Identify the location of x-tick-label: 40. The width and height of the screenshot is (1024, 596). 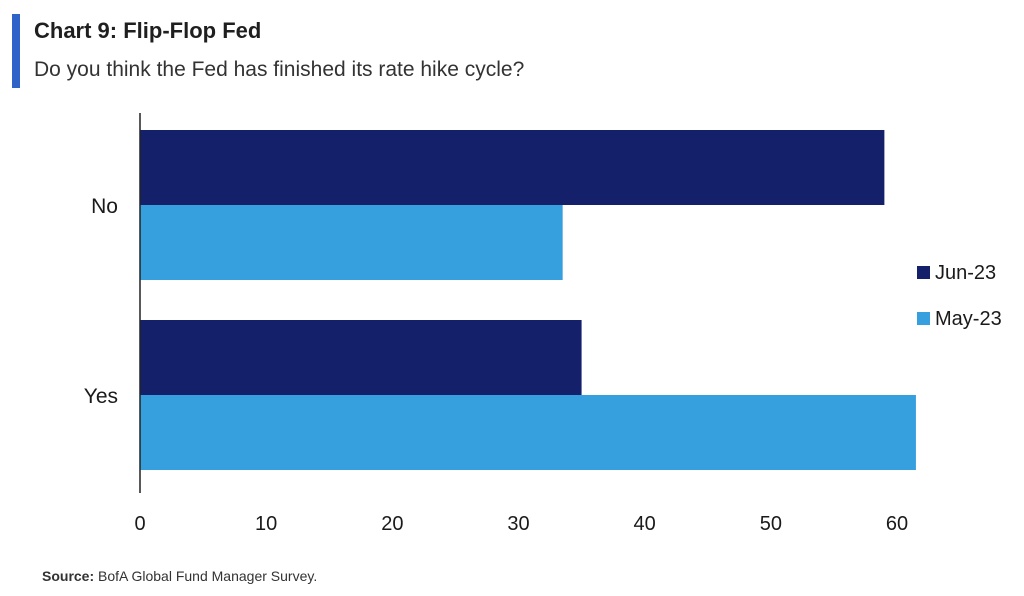
(645, 524).